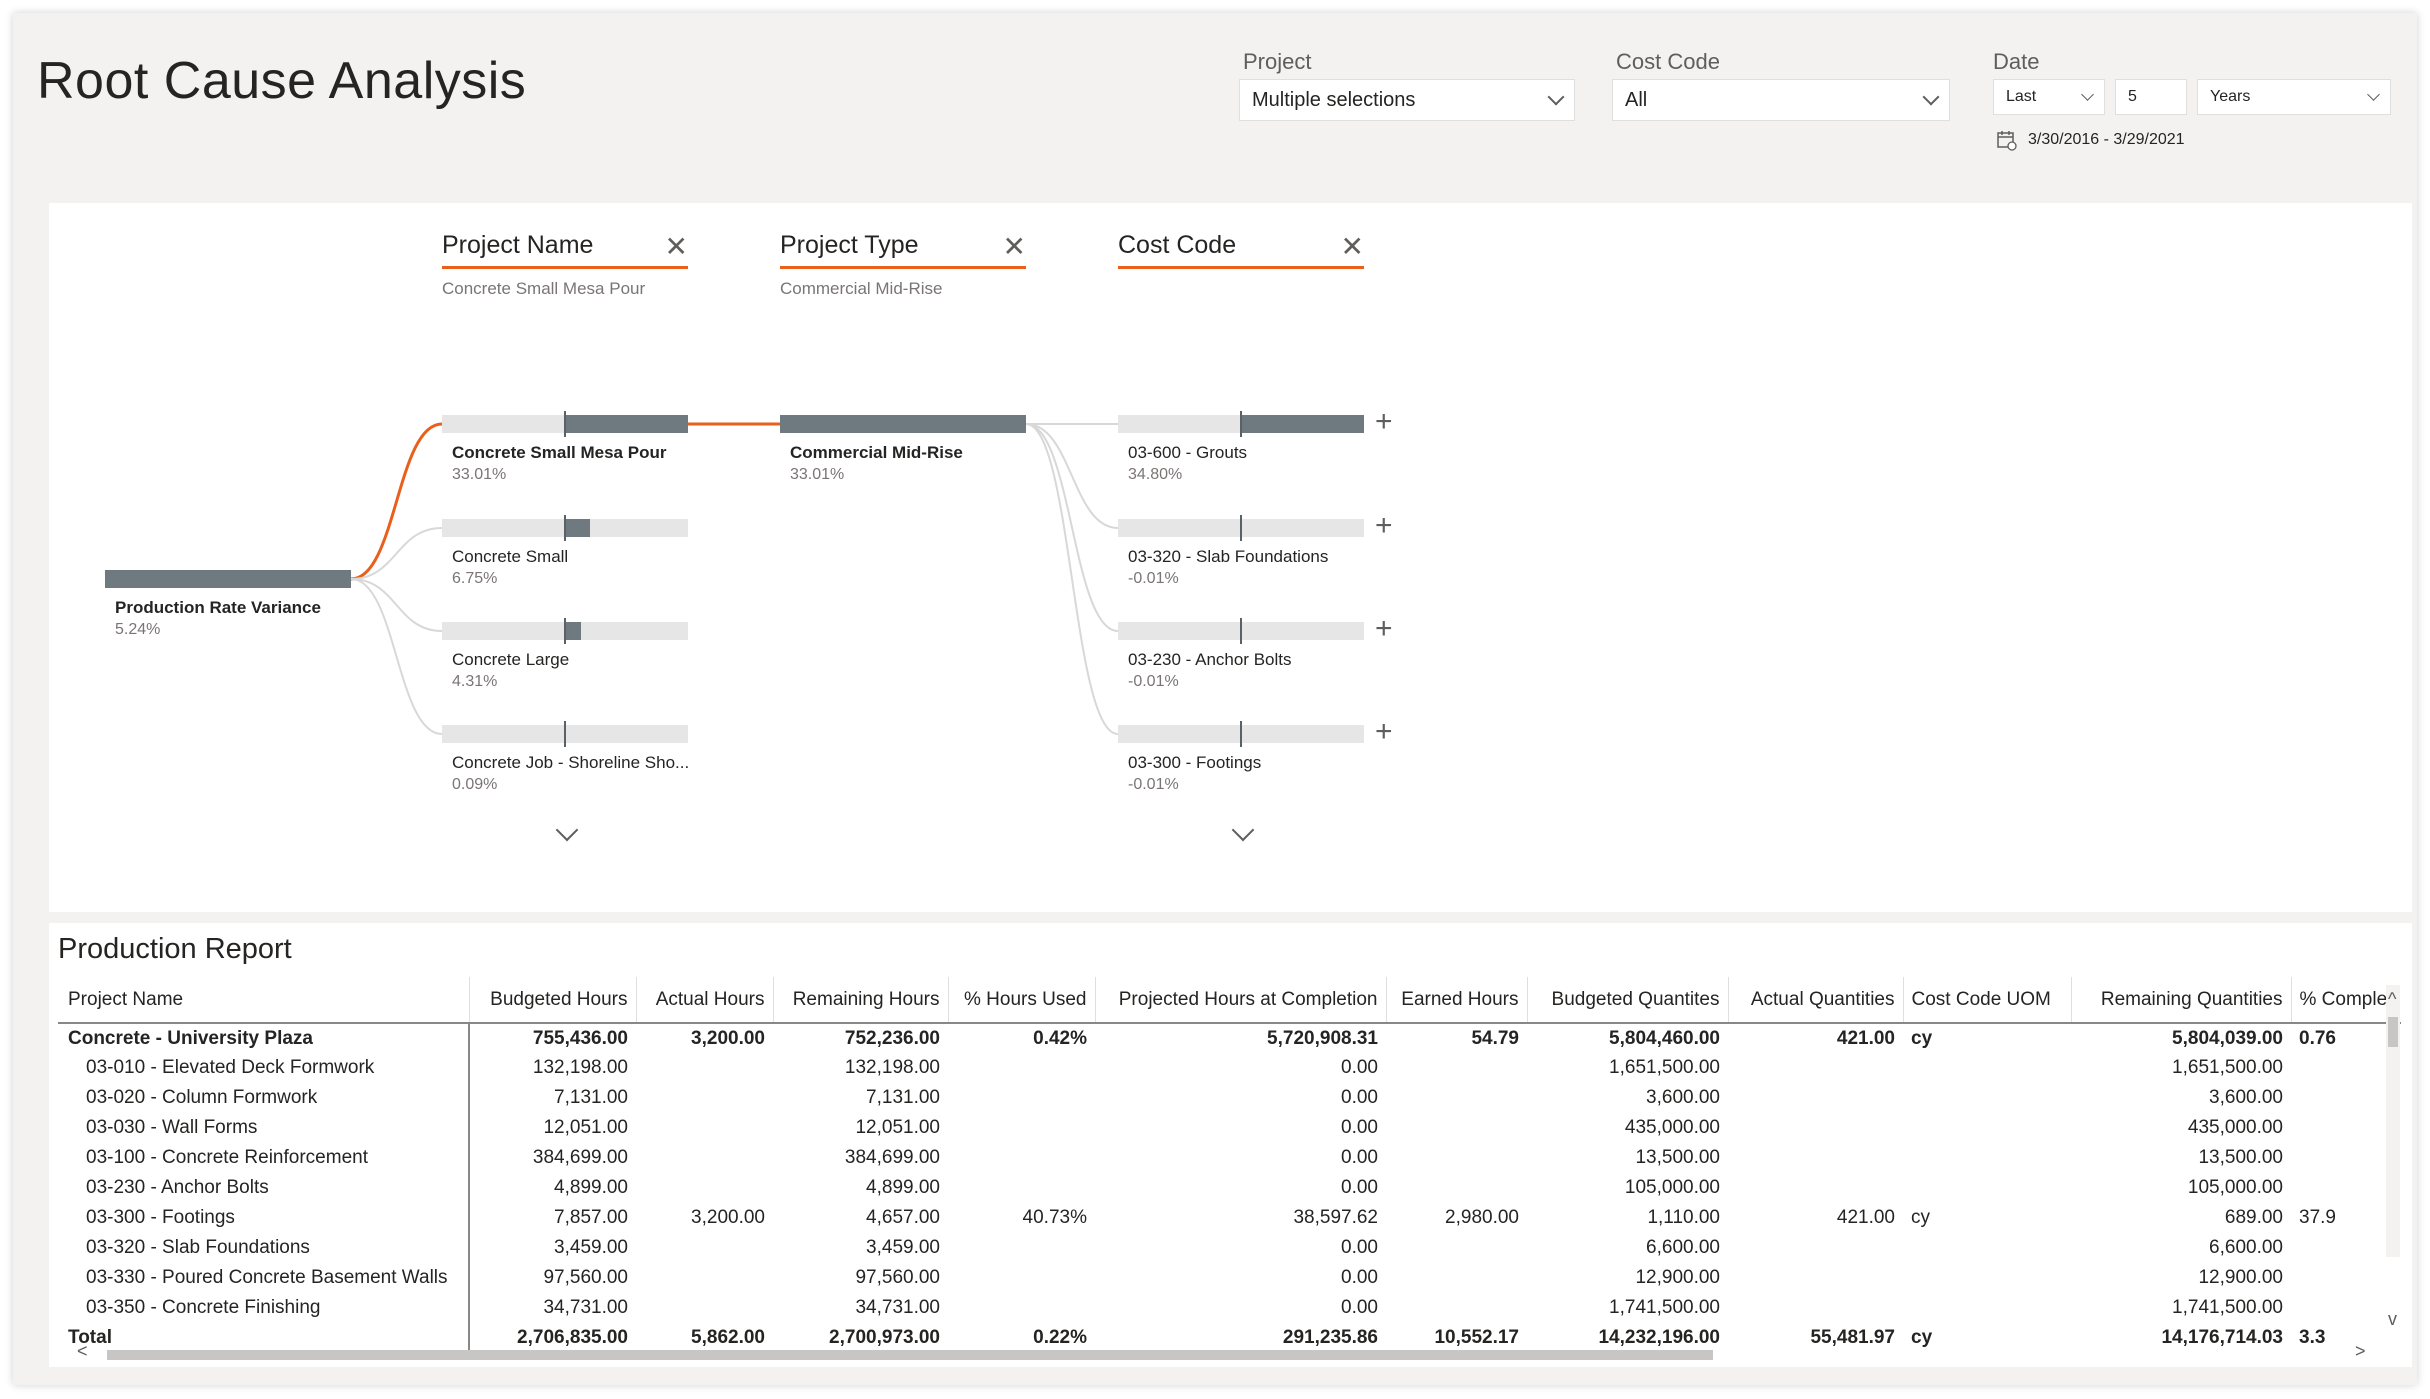 Image resolution: width=2430 pixels, height=1399 pixels. Describe the element at coordinates (1476, 1337) in the screenshot. I see `table-cell: 10,552.17` at that location.